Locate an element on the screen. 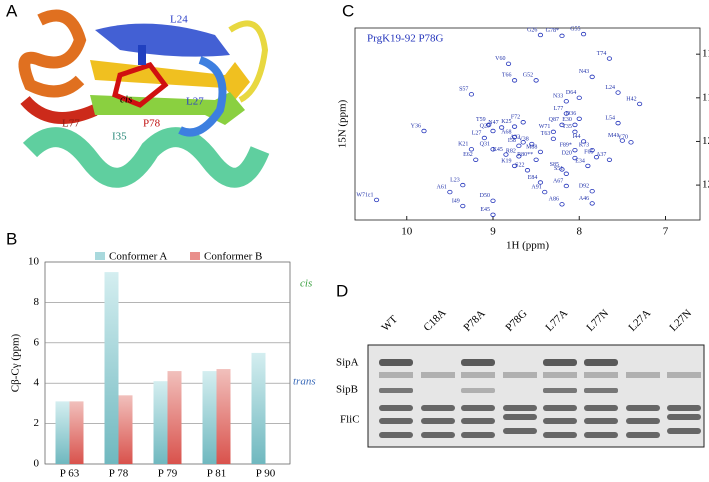 The height and width of the screenshot is (482, 709). peak-label: S85 is located at coordinates (554, 165).